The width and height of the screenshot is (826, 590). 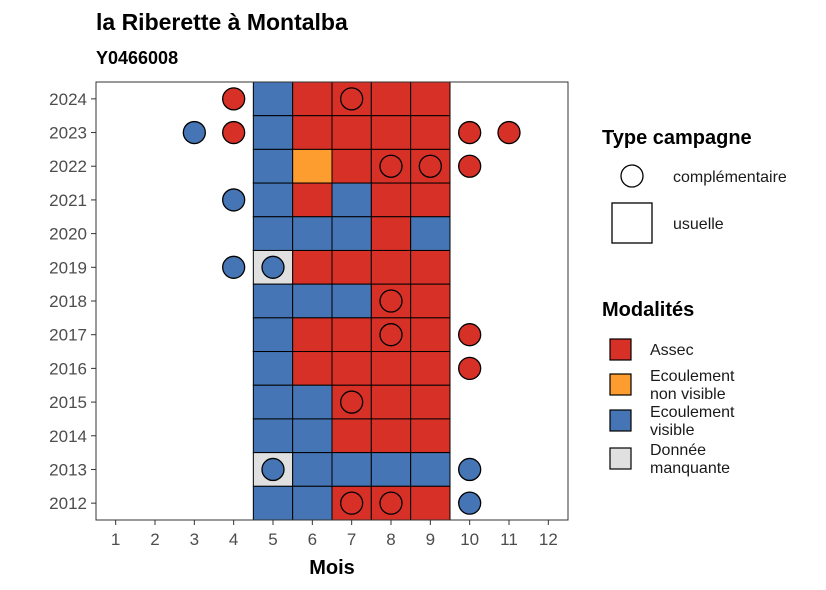 What do you see at coordinates (68, 469) in the screenshot?
I see `y-tick-label-2013: 2013` at bounding box center [68, 469].